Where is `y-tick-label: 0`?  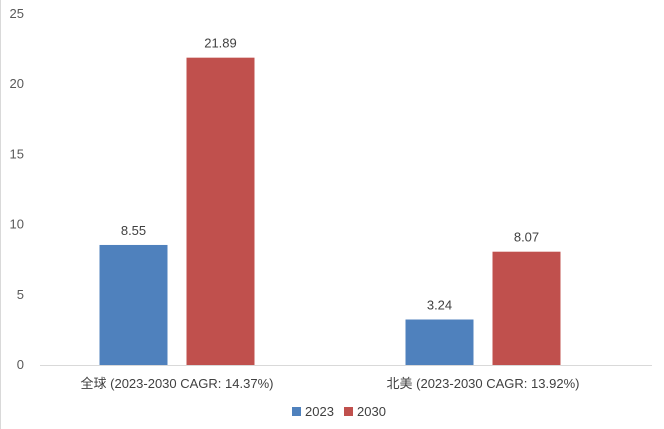 y-tick-label: 0 is located at coordinates (20, 364).